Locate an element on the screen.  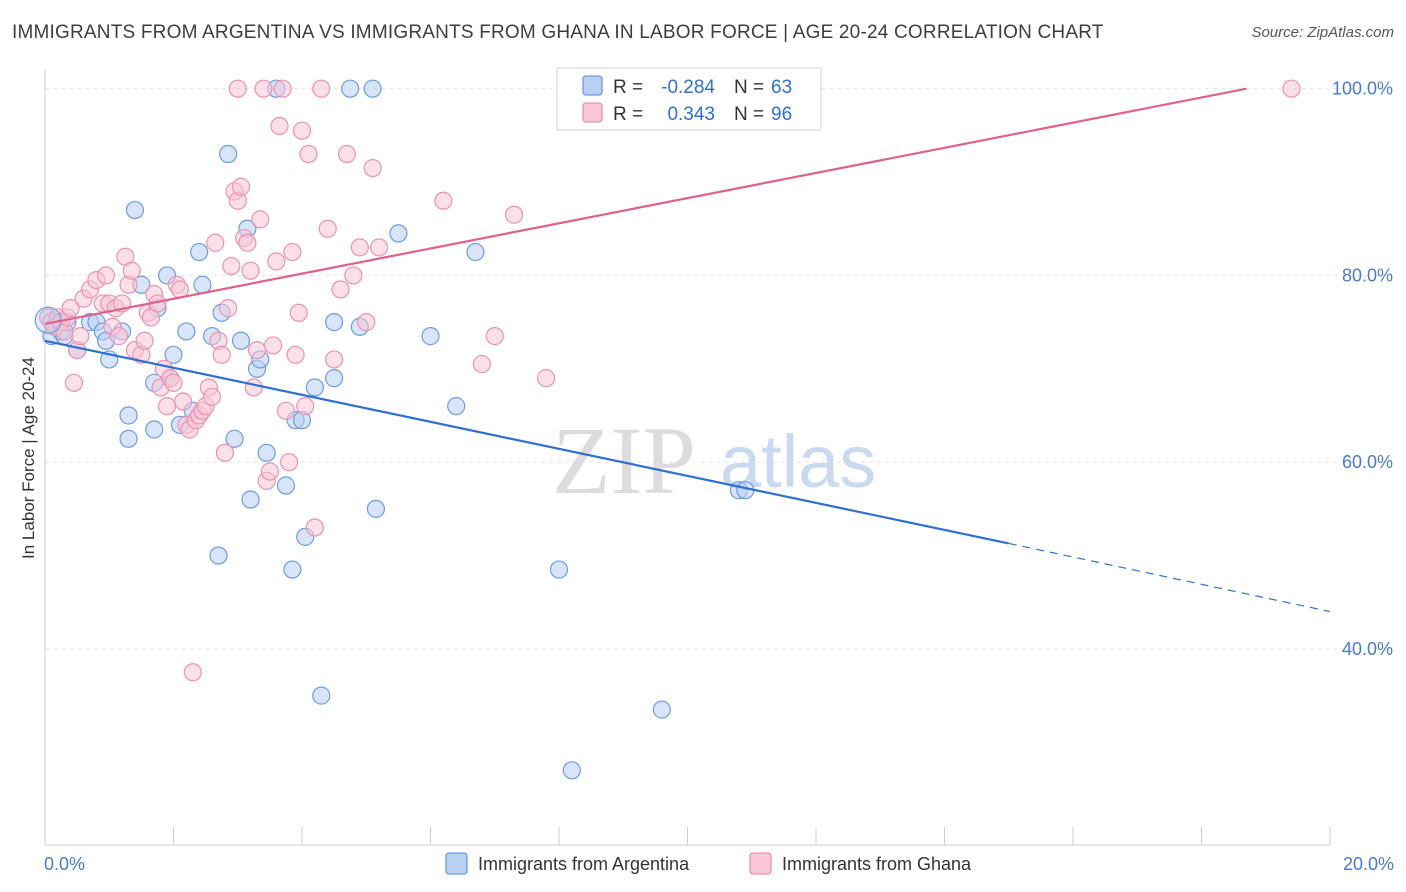
stats-n-label-ghana: N = is located at coordinates (749, 114).